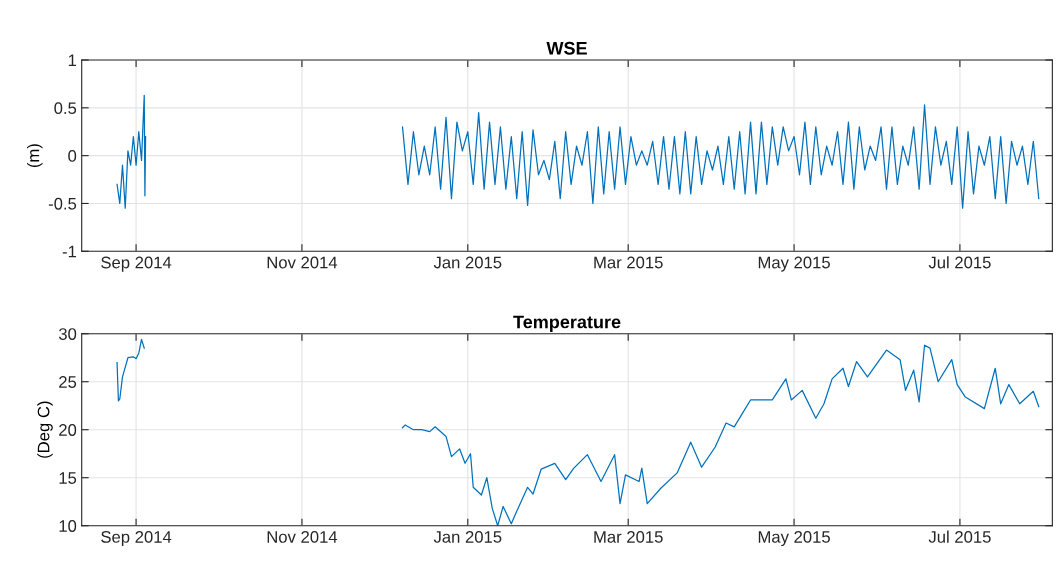  Describe the element at coordinates (68, 382) in the screenshot. I see `y-tick-label: 25` at that location.